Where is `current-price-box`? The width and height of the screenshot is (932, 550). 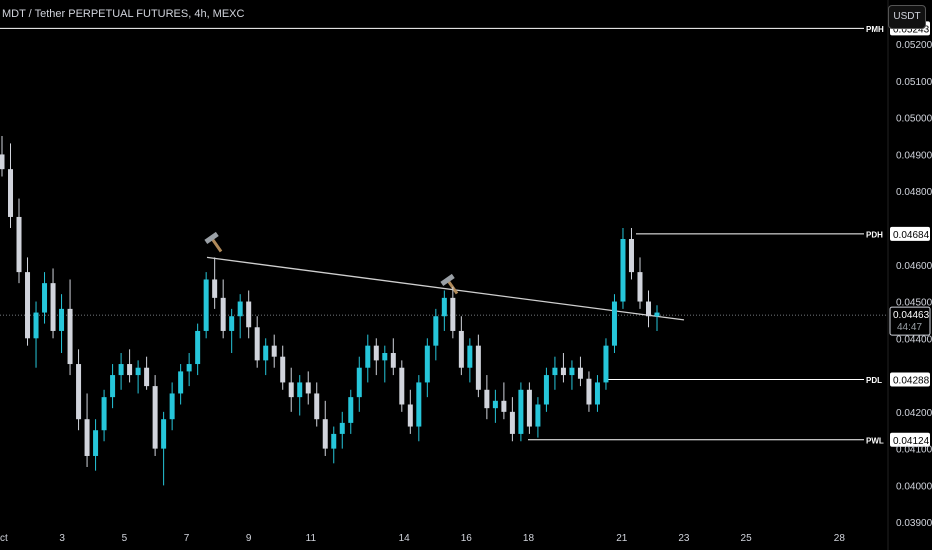 current-price-box is located at coordinates (910, 321).